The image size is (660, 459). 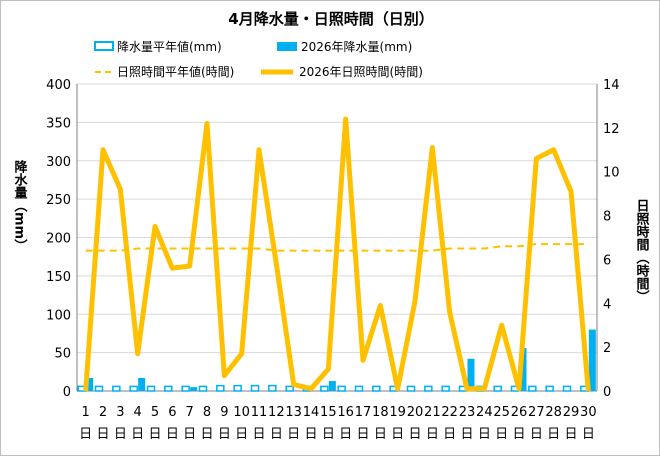 I want to click on x-tick-label: 2, so click(x=103, y=412).